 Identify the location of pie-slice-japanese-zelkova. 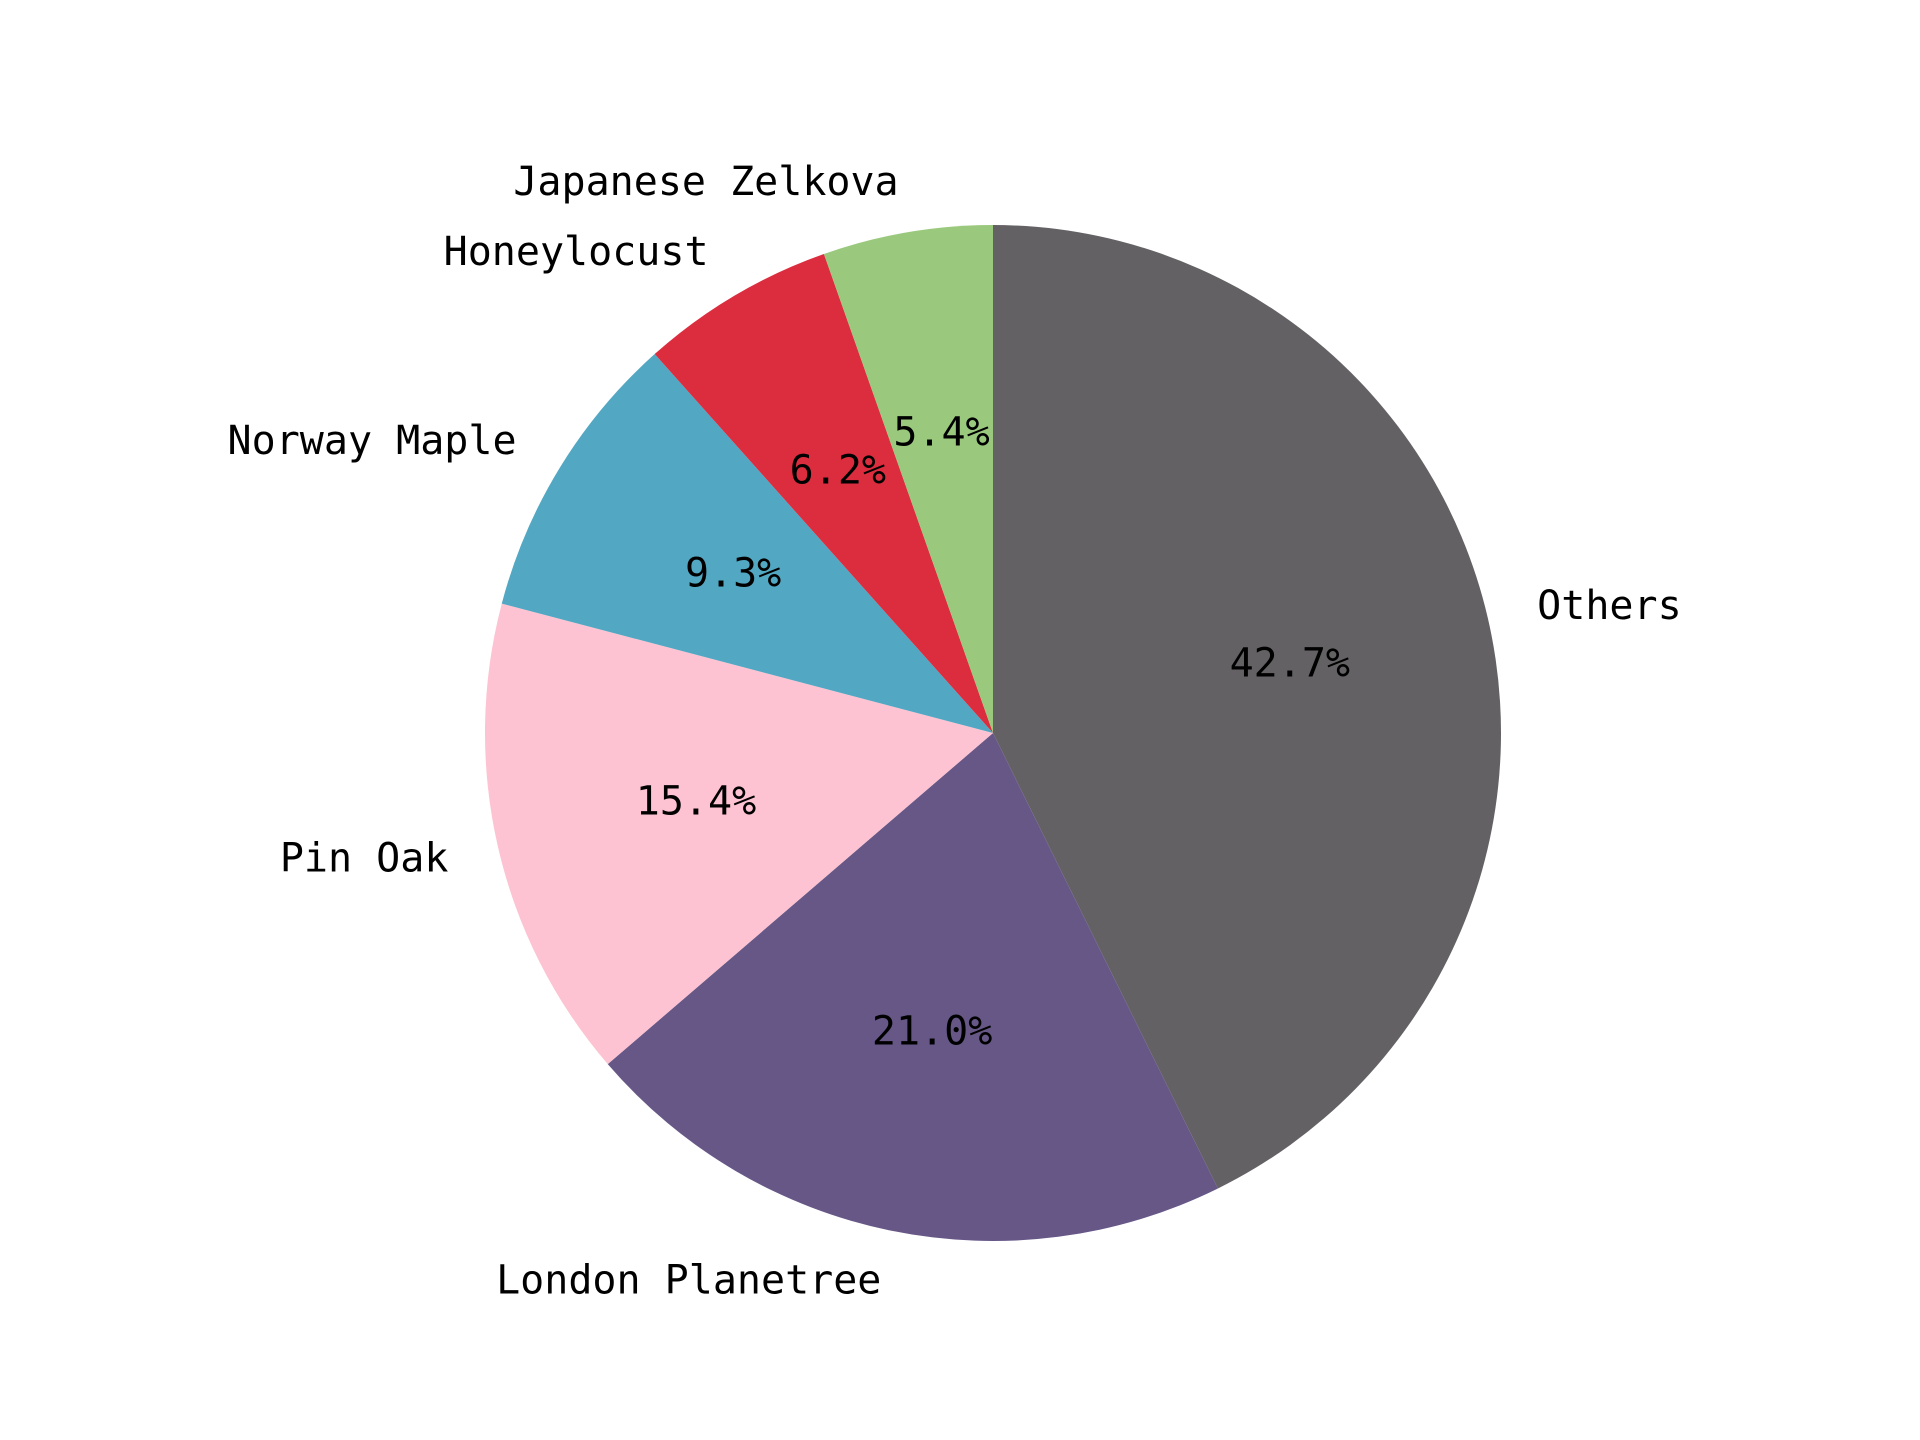
(908, 479).